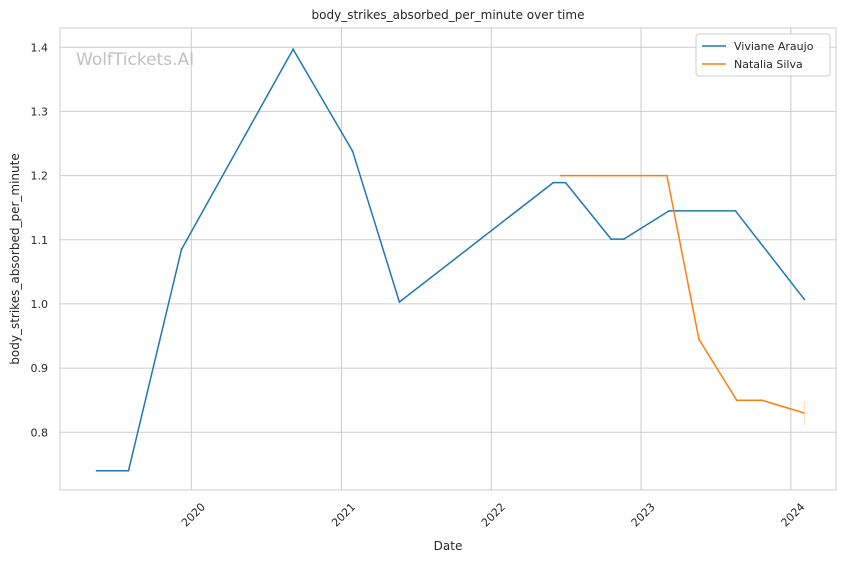 Image resolution: width=844 pixels, height=561 pixels. I want to click on legend-box, so click(763, 55).